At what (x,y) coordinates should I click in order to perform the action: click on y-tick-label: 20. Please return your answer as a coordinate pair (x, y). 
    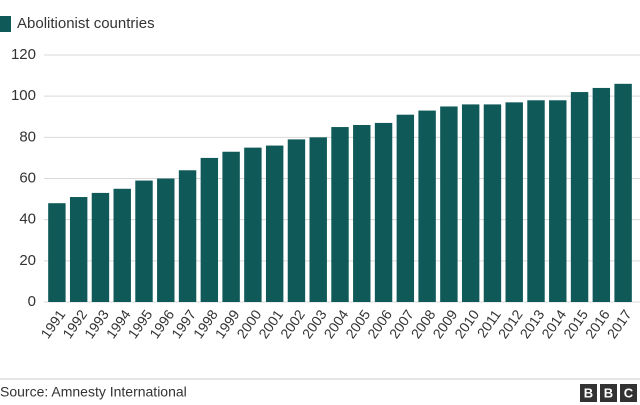
    Looking at the image, I should click on (27, 260).